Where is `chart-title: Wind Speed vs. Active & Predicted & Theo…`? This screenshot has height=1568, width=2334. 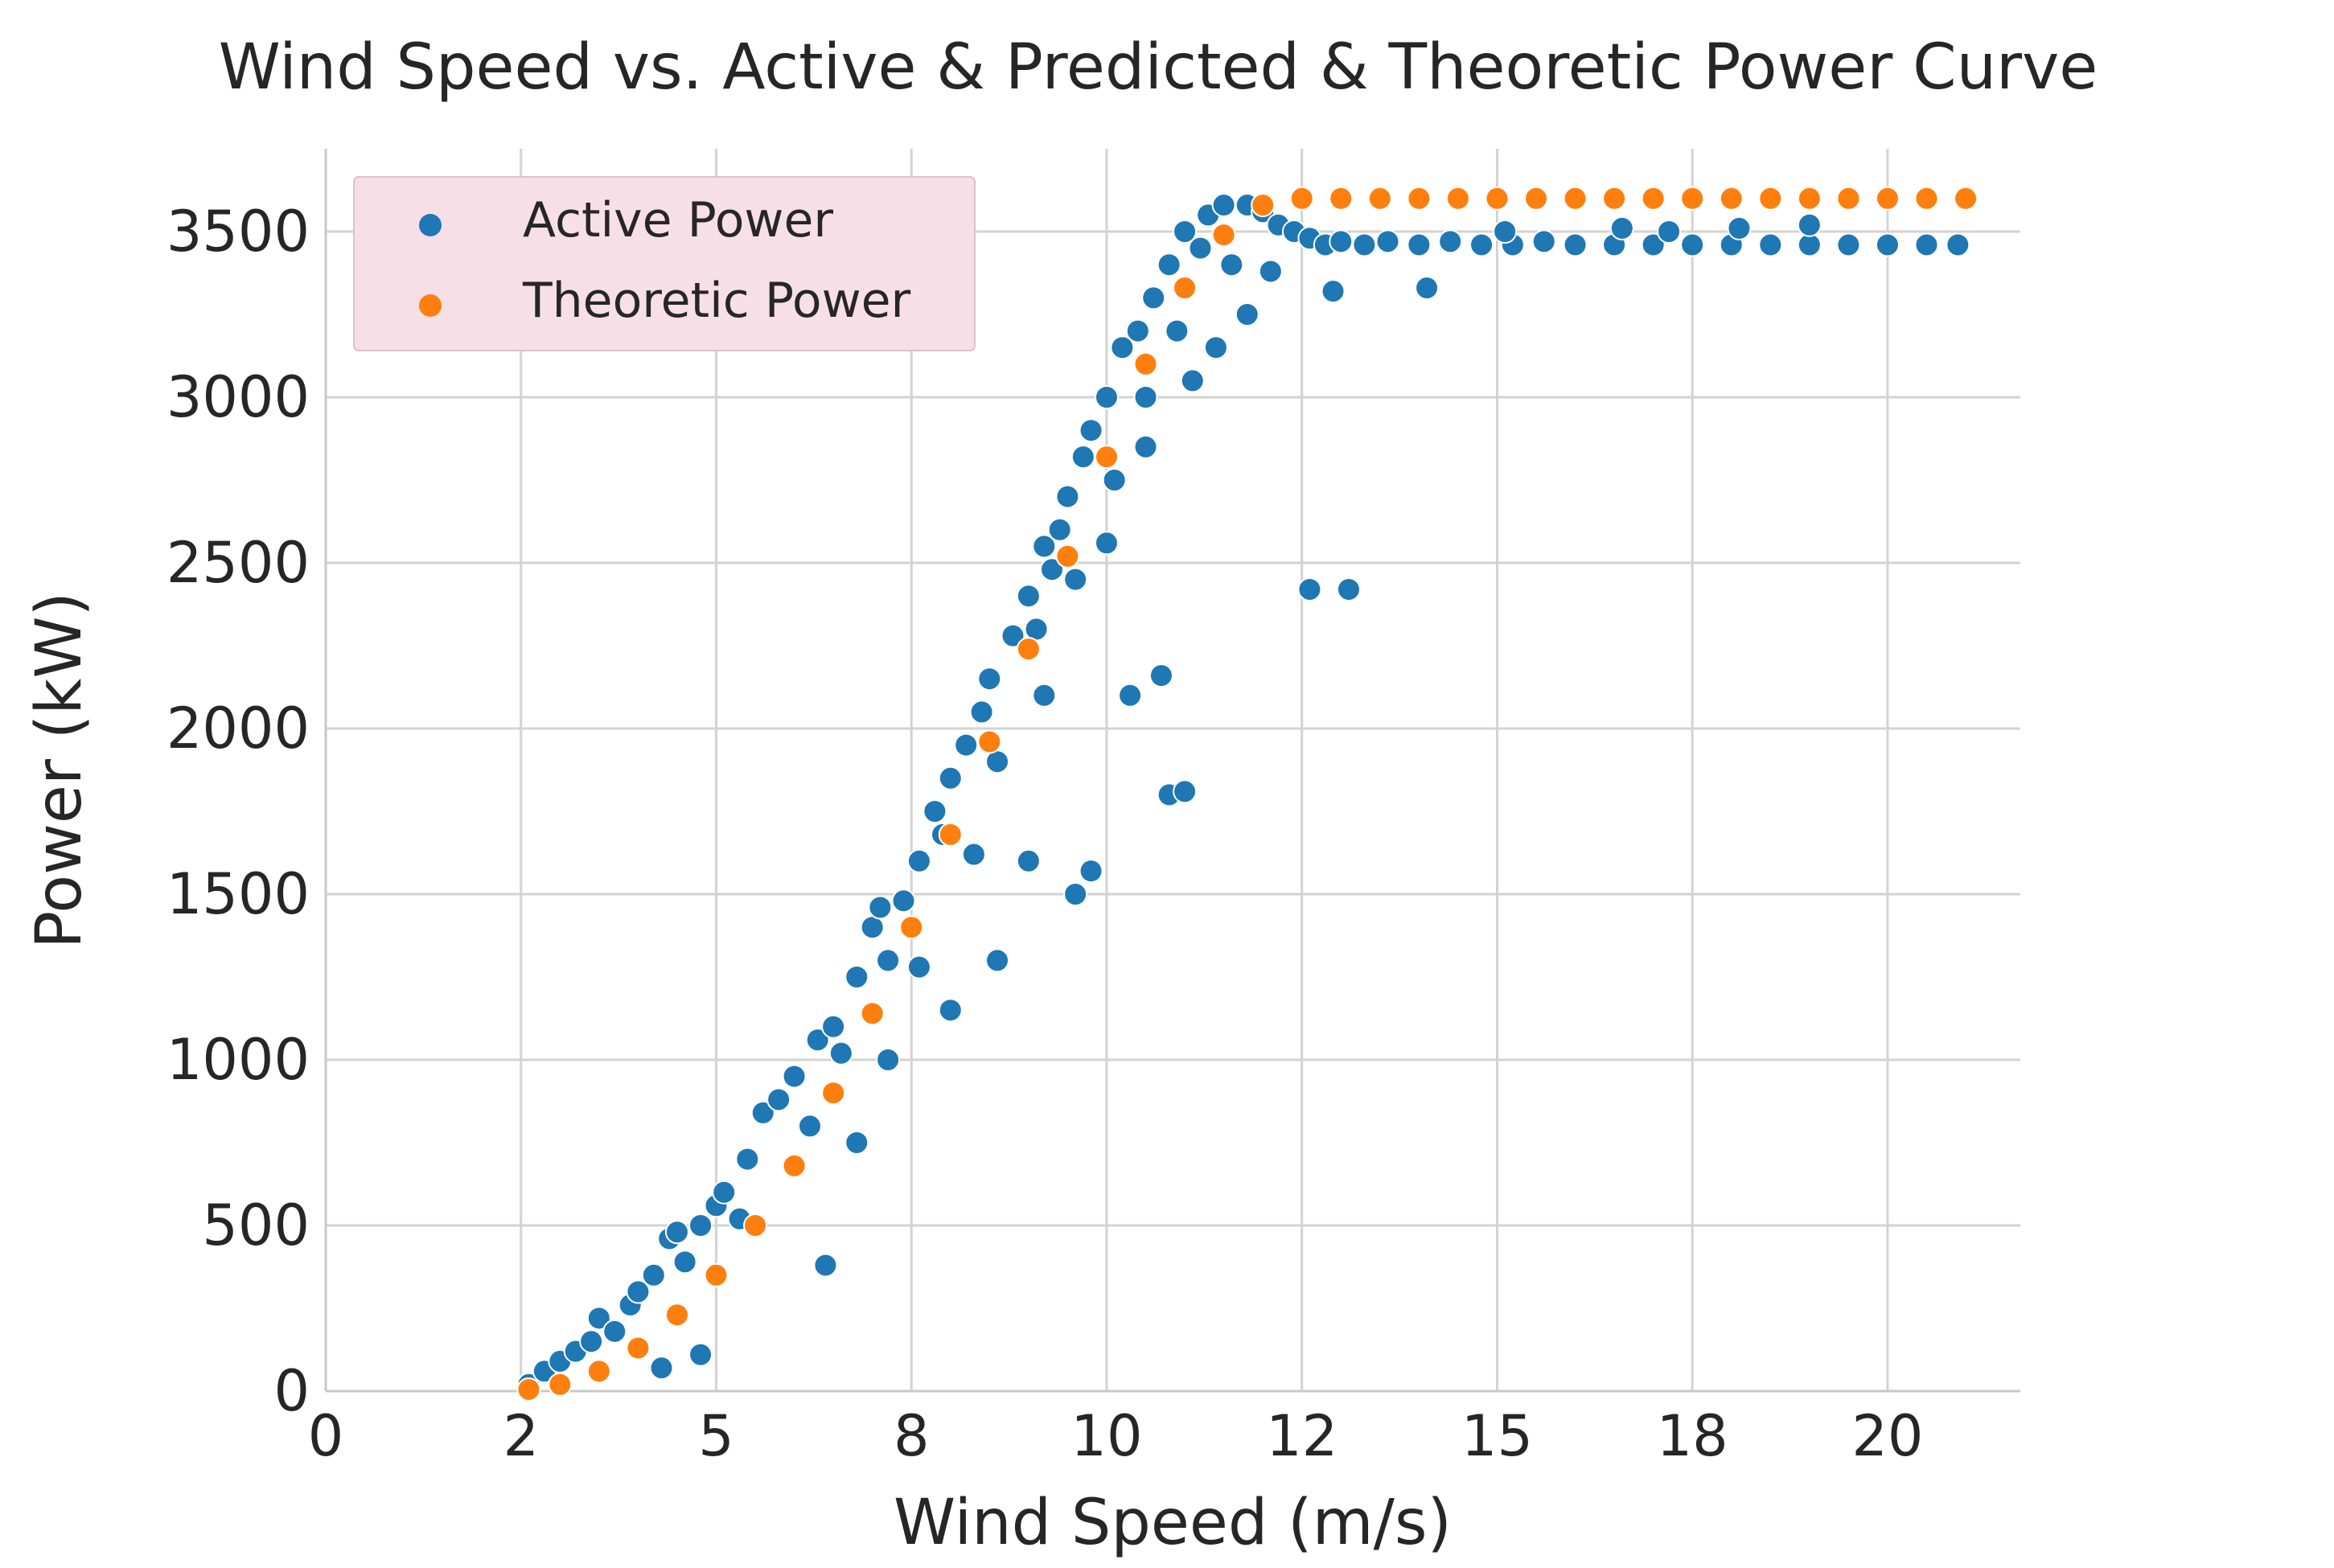
chart-title: Wind Speed vs. Active & Predicted & Theo… is located at coordinates (1159, 67).